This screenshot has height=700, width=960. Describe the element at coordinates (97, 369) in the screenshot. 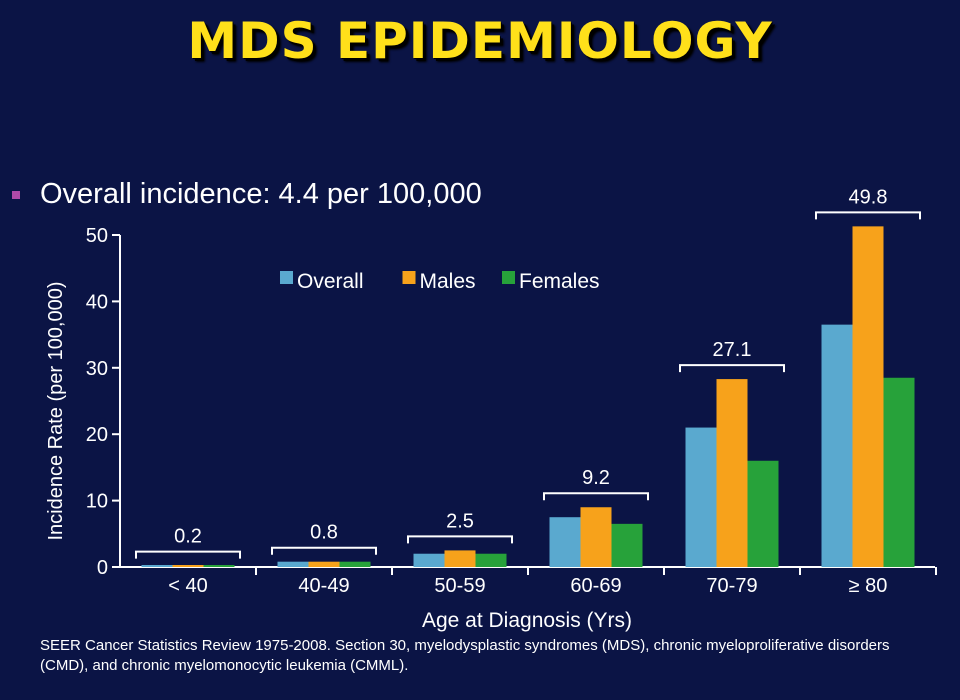

I see `y-tick-label: 30` at that location.